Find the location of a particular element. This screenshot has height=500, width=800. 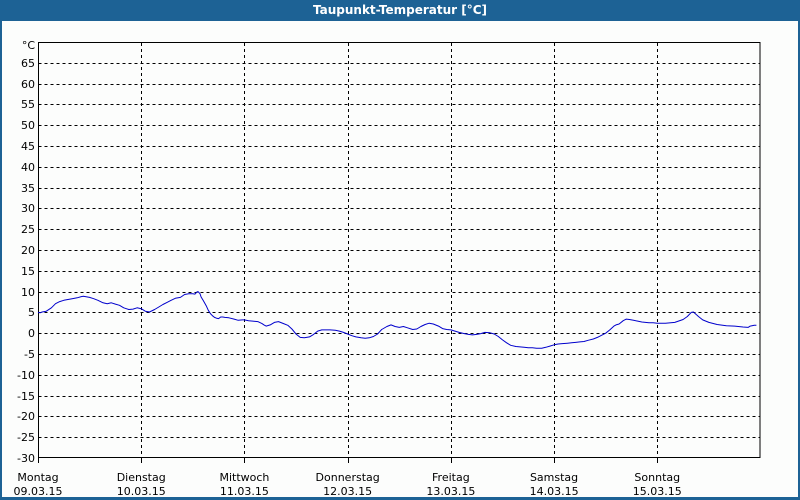

y-axis-tick-label: -30 is located at coordinates (26, 458).